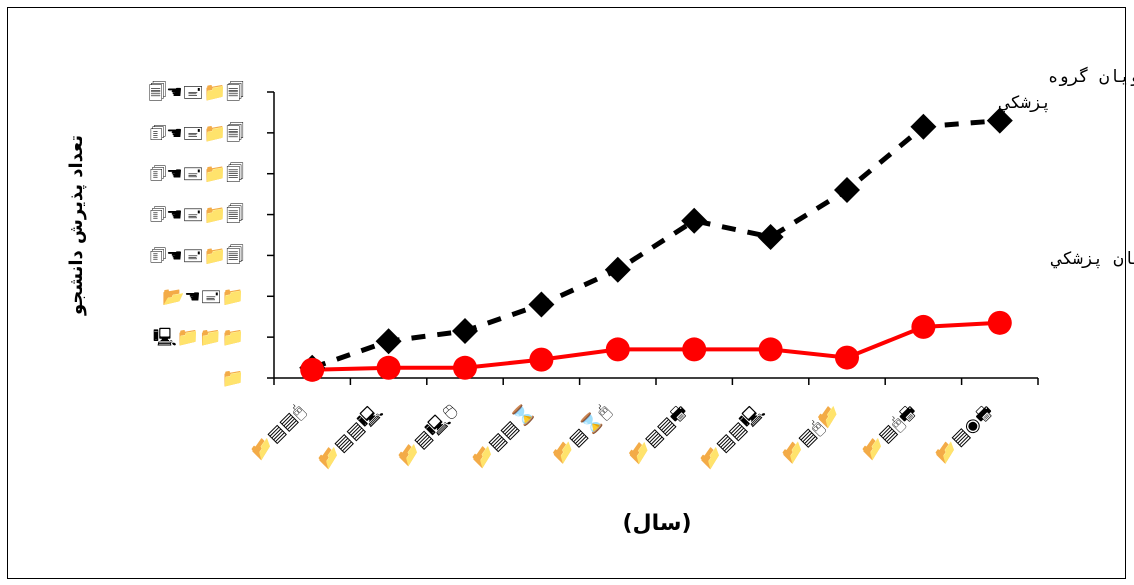  I want to click on x-tick-label: 📂▤🖳🖰, so click(428, 434).